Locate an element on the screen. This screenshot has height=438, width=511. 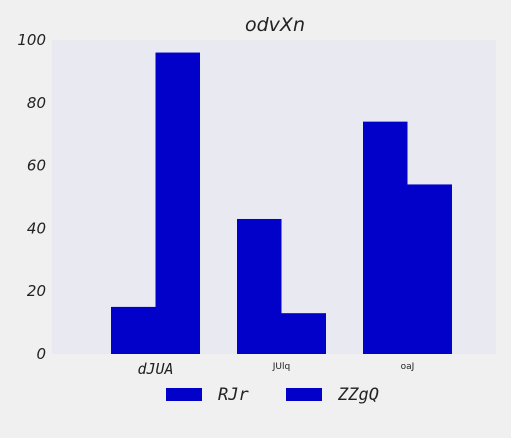
chart-title: odvXn is located at coordinates (275, 25).